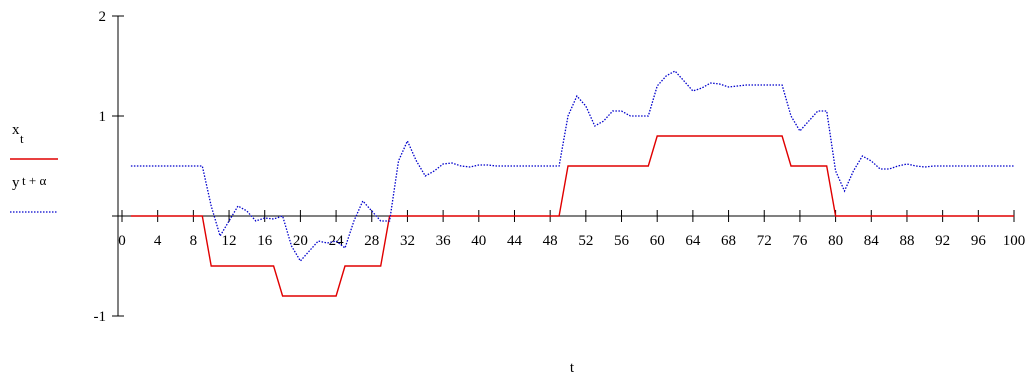  Describe the element at coordinates (764, 241) in the screenshot. I see `x-tick-label: 72` at that location.